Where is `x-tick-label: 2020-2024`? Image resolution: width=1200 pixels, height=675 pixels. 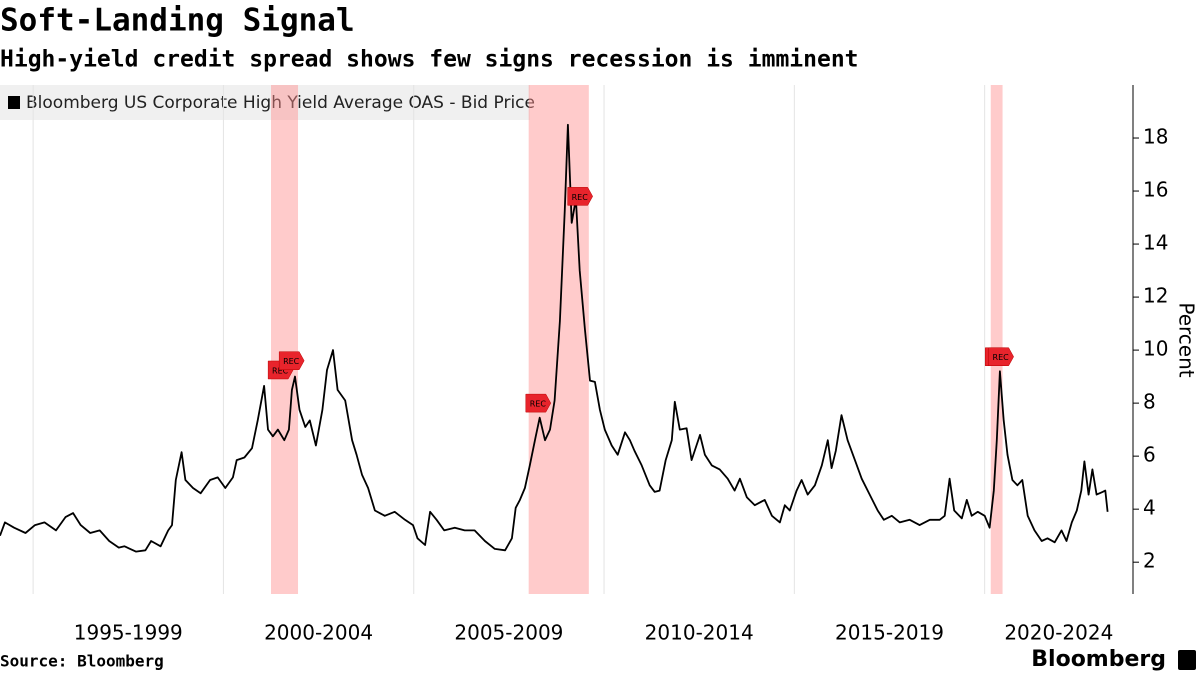 x-tick-label: 2020-2024 is located at coordinates (1058, 633).